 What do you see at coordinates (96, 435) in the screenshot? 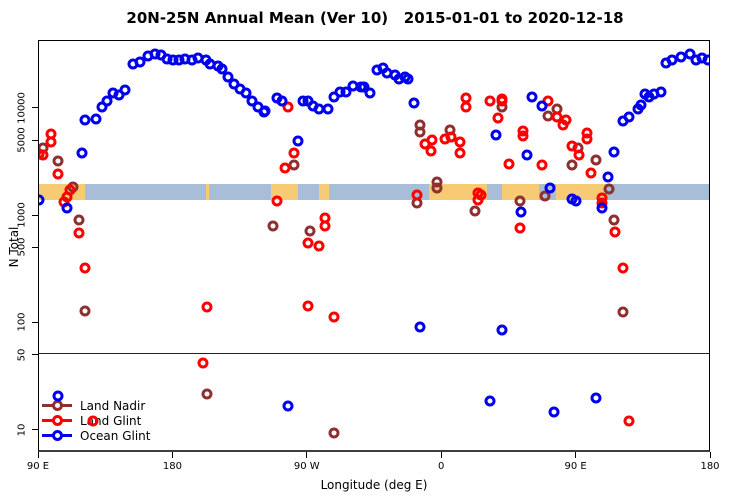
I see `legend-row-ocean-glint: Ocean Glint` at bounding box center [96, 435].